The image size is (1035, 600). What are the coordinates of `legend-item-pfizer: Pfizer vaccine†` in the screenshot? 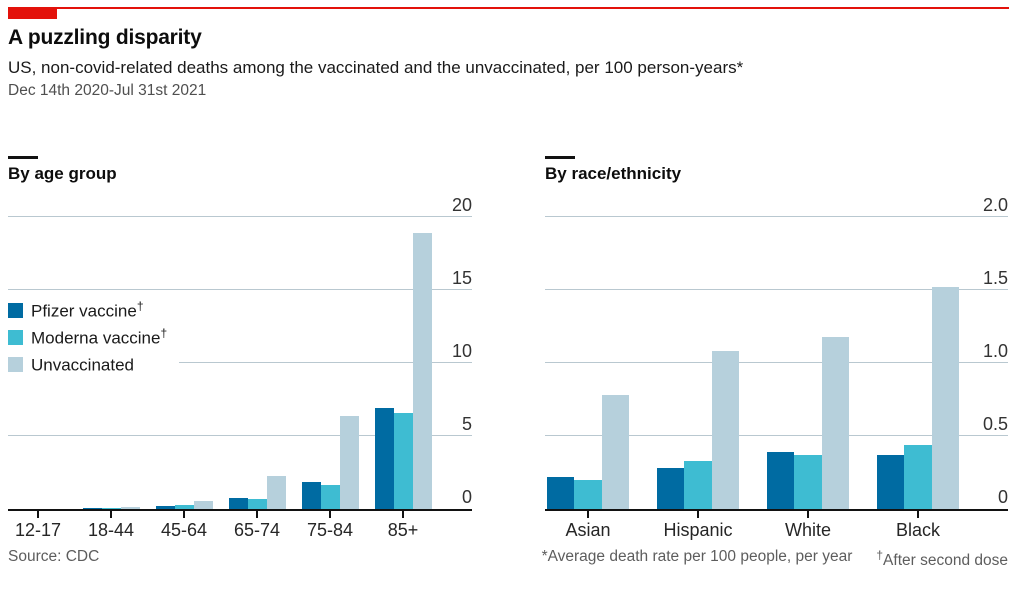 It's located at (87, 310).